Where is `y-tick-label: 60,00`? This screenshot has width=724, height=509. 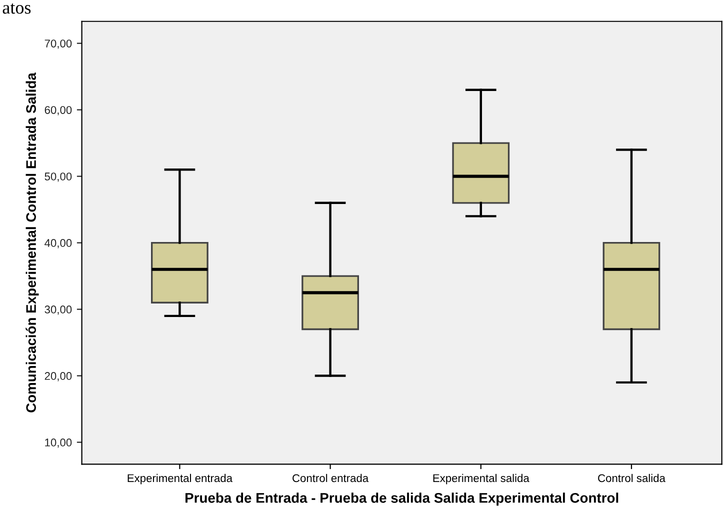
y-tick-label: 60,00 is located at coordinates (58, 111).